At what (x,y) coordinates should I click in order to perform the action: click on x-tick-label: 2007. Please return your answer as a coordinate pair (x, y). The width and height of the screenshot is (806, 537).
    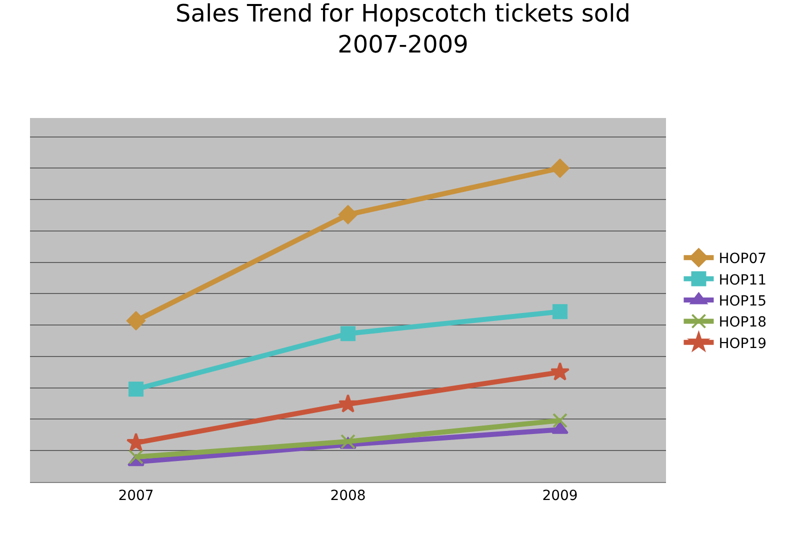
    Looking at the image, I should click on (136, 496).